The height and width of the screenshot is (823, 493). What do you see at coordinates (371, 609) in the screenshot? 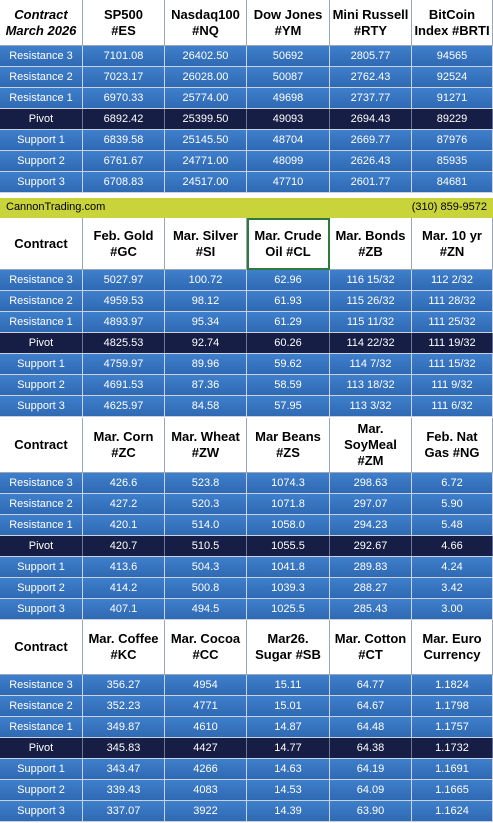
I see `level-value: 285.43` at bounding box center [371, 609].